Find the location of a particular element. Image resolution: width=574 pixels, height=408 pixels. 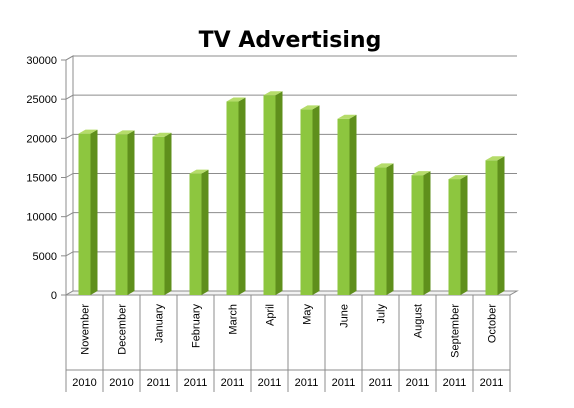

bar-may is located at coordinates (310, 200).